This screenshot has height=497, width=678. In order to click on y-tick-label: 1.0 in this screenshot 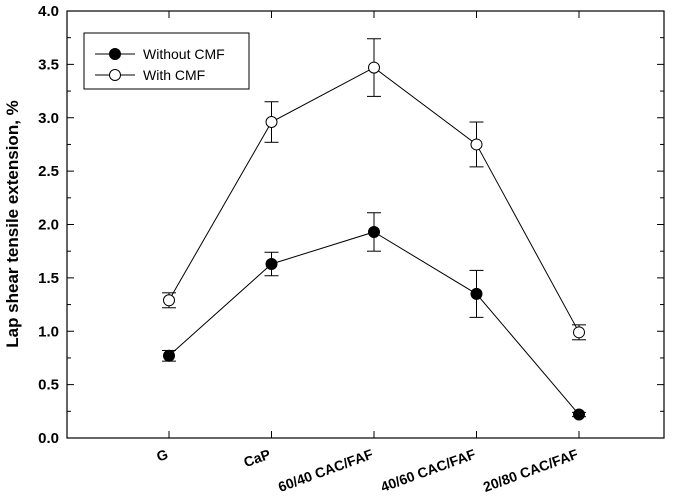, I will do `click(48, 331)`.